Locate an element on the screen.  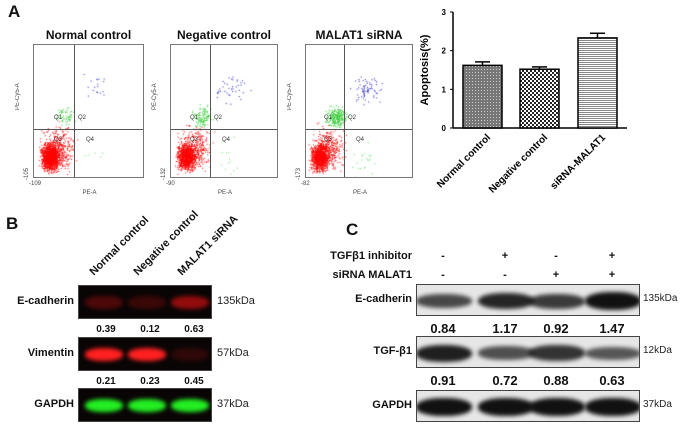
blot-c-kda-label: 12kDa is located at coordinates (657, 350).